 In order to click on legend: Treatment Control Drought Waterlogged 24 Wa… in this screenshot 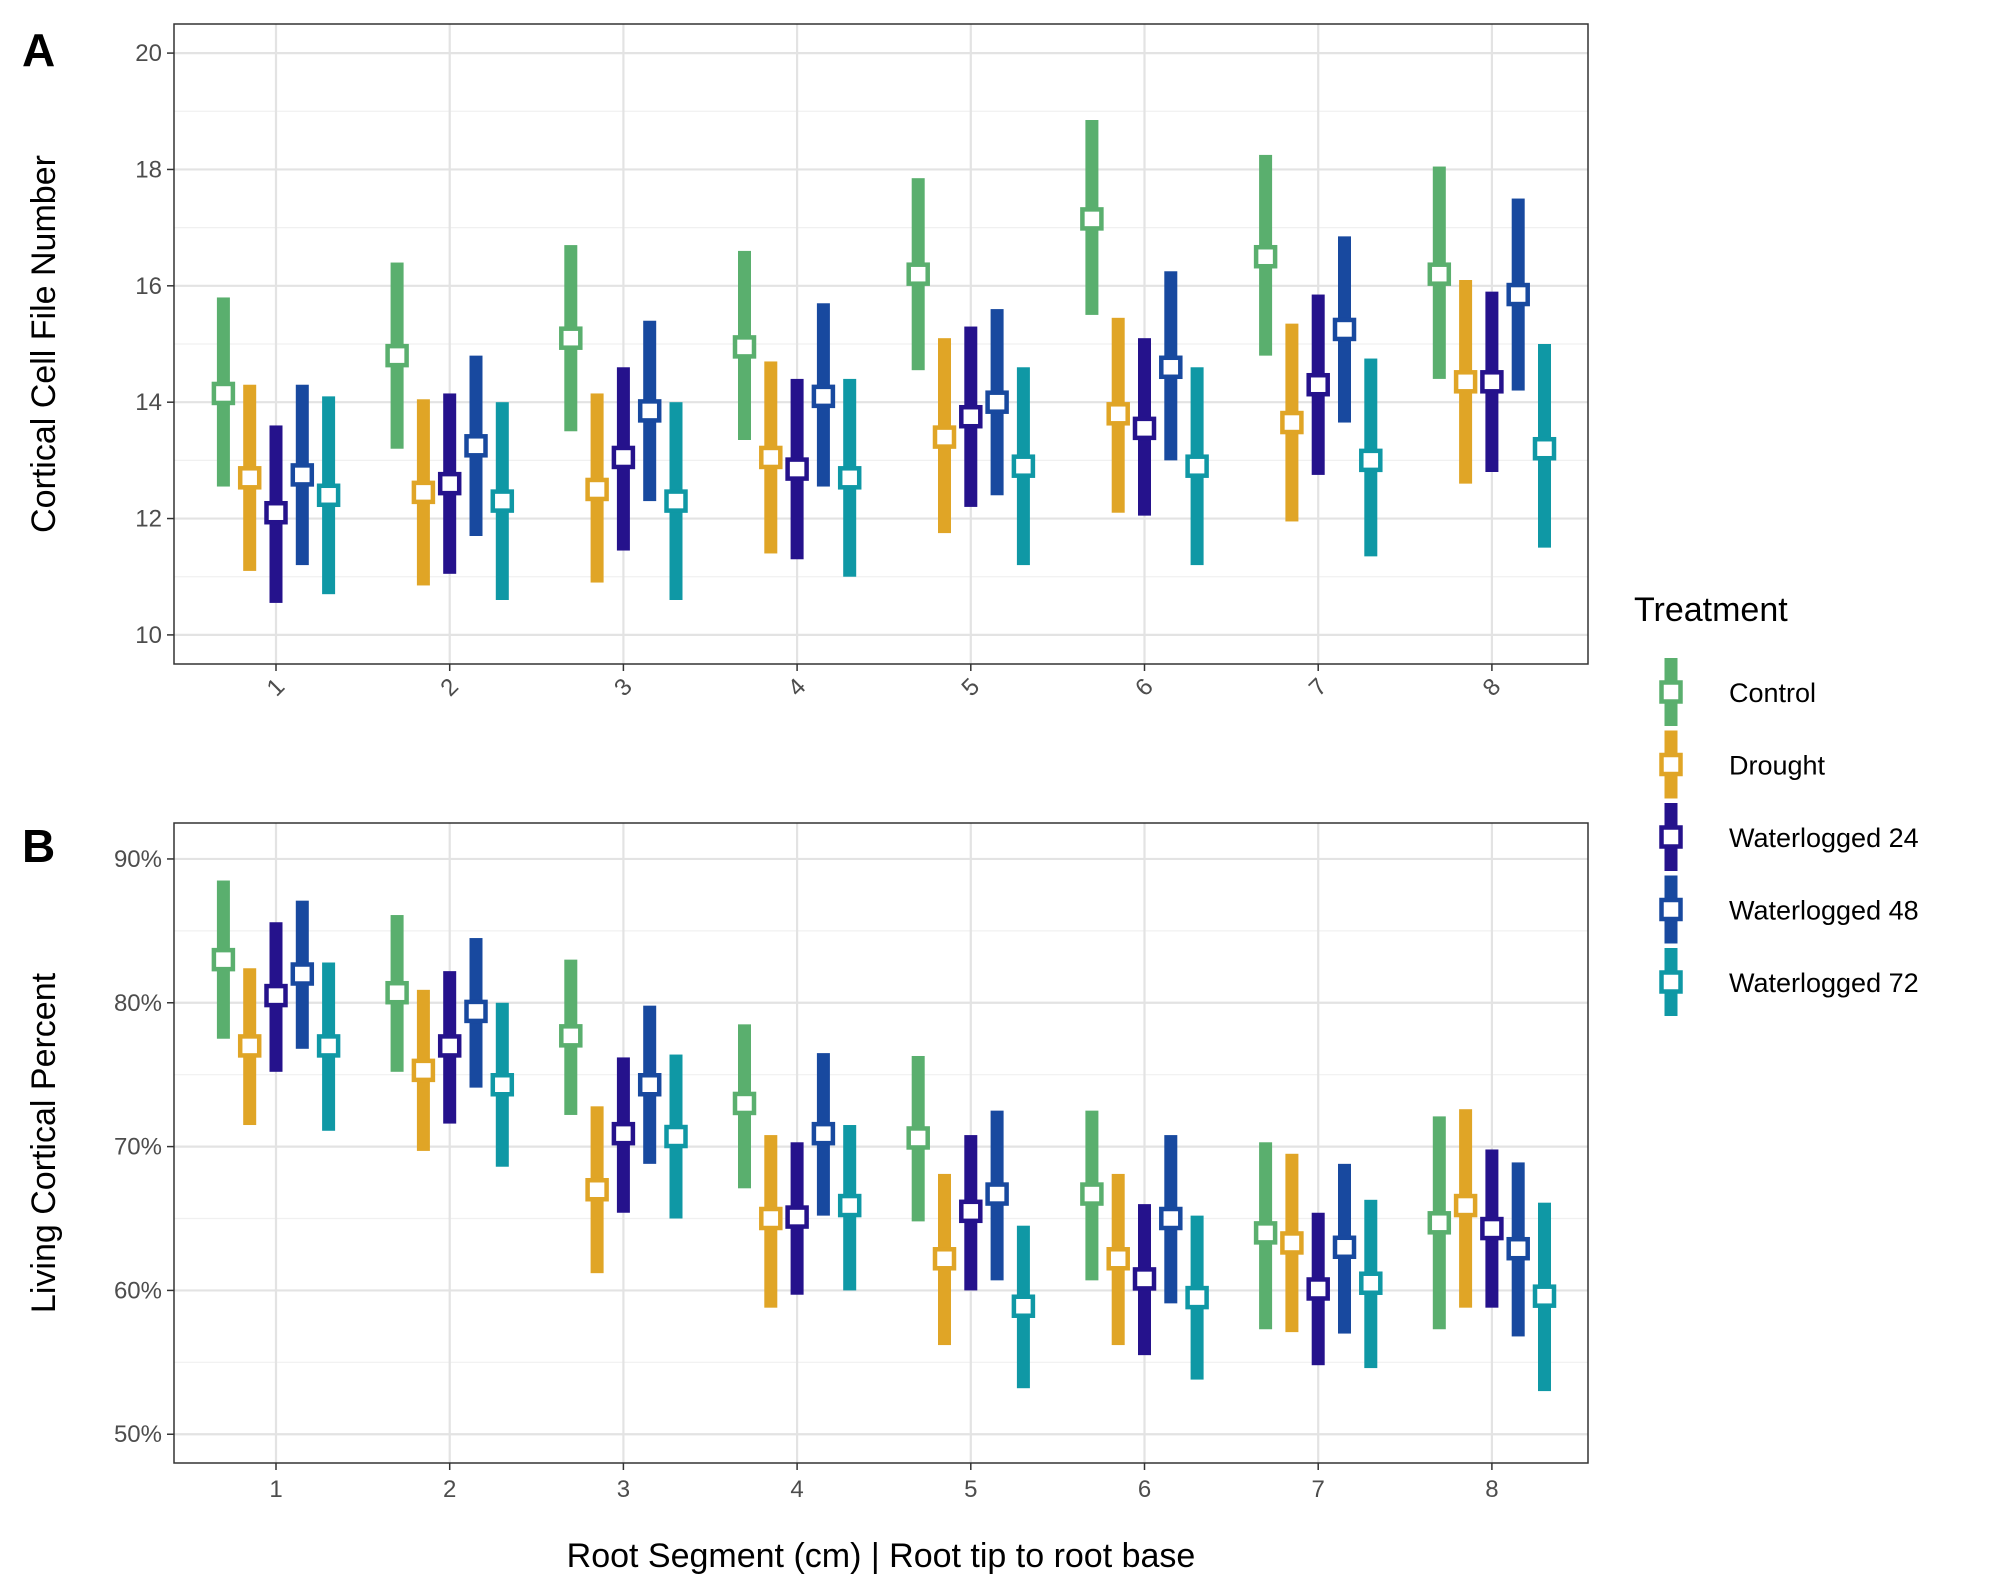, I will do `click(1776, 803)`.